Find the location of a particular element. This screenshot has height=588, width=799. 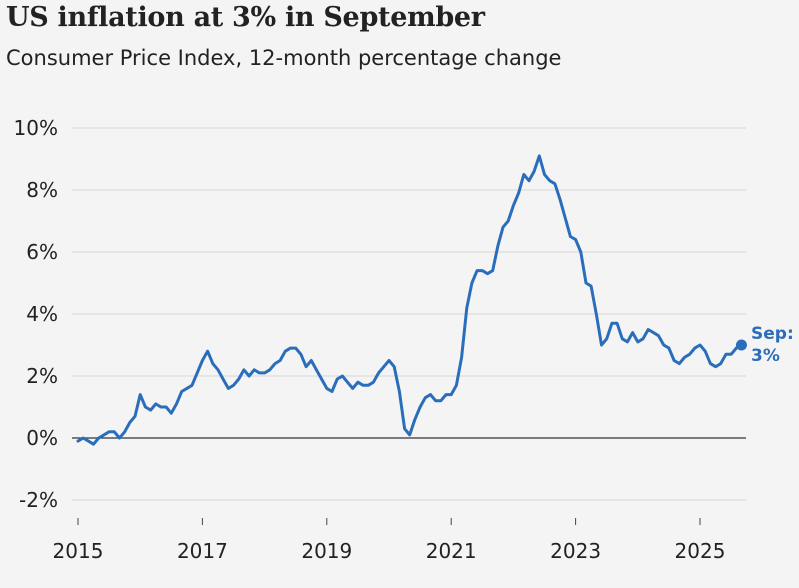

endpoint-label-month: Sep: is located at coordinates (772, 334).